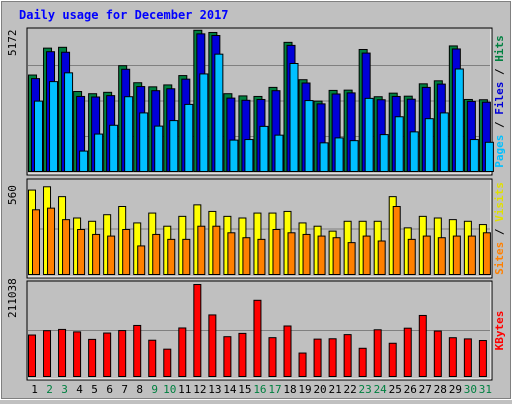  Describe the element at coordinates (214, 389) in the screenshot. I see `day-label-13: 13` at that location.